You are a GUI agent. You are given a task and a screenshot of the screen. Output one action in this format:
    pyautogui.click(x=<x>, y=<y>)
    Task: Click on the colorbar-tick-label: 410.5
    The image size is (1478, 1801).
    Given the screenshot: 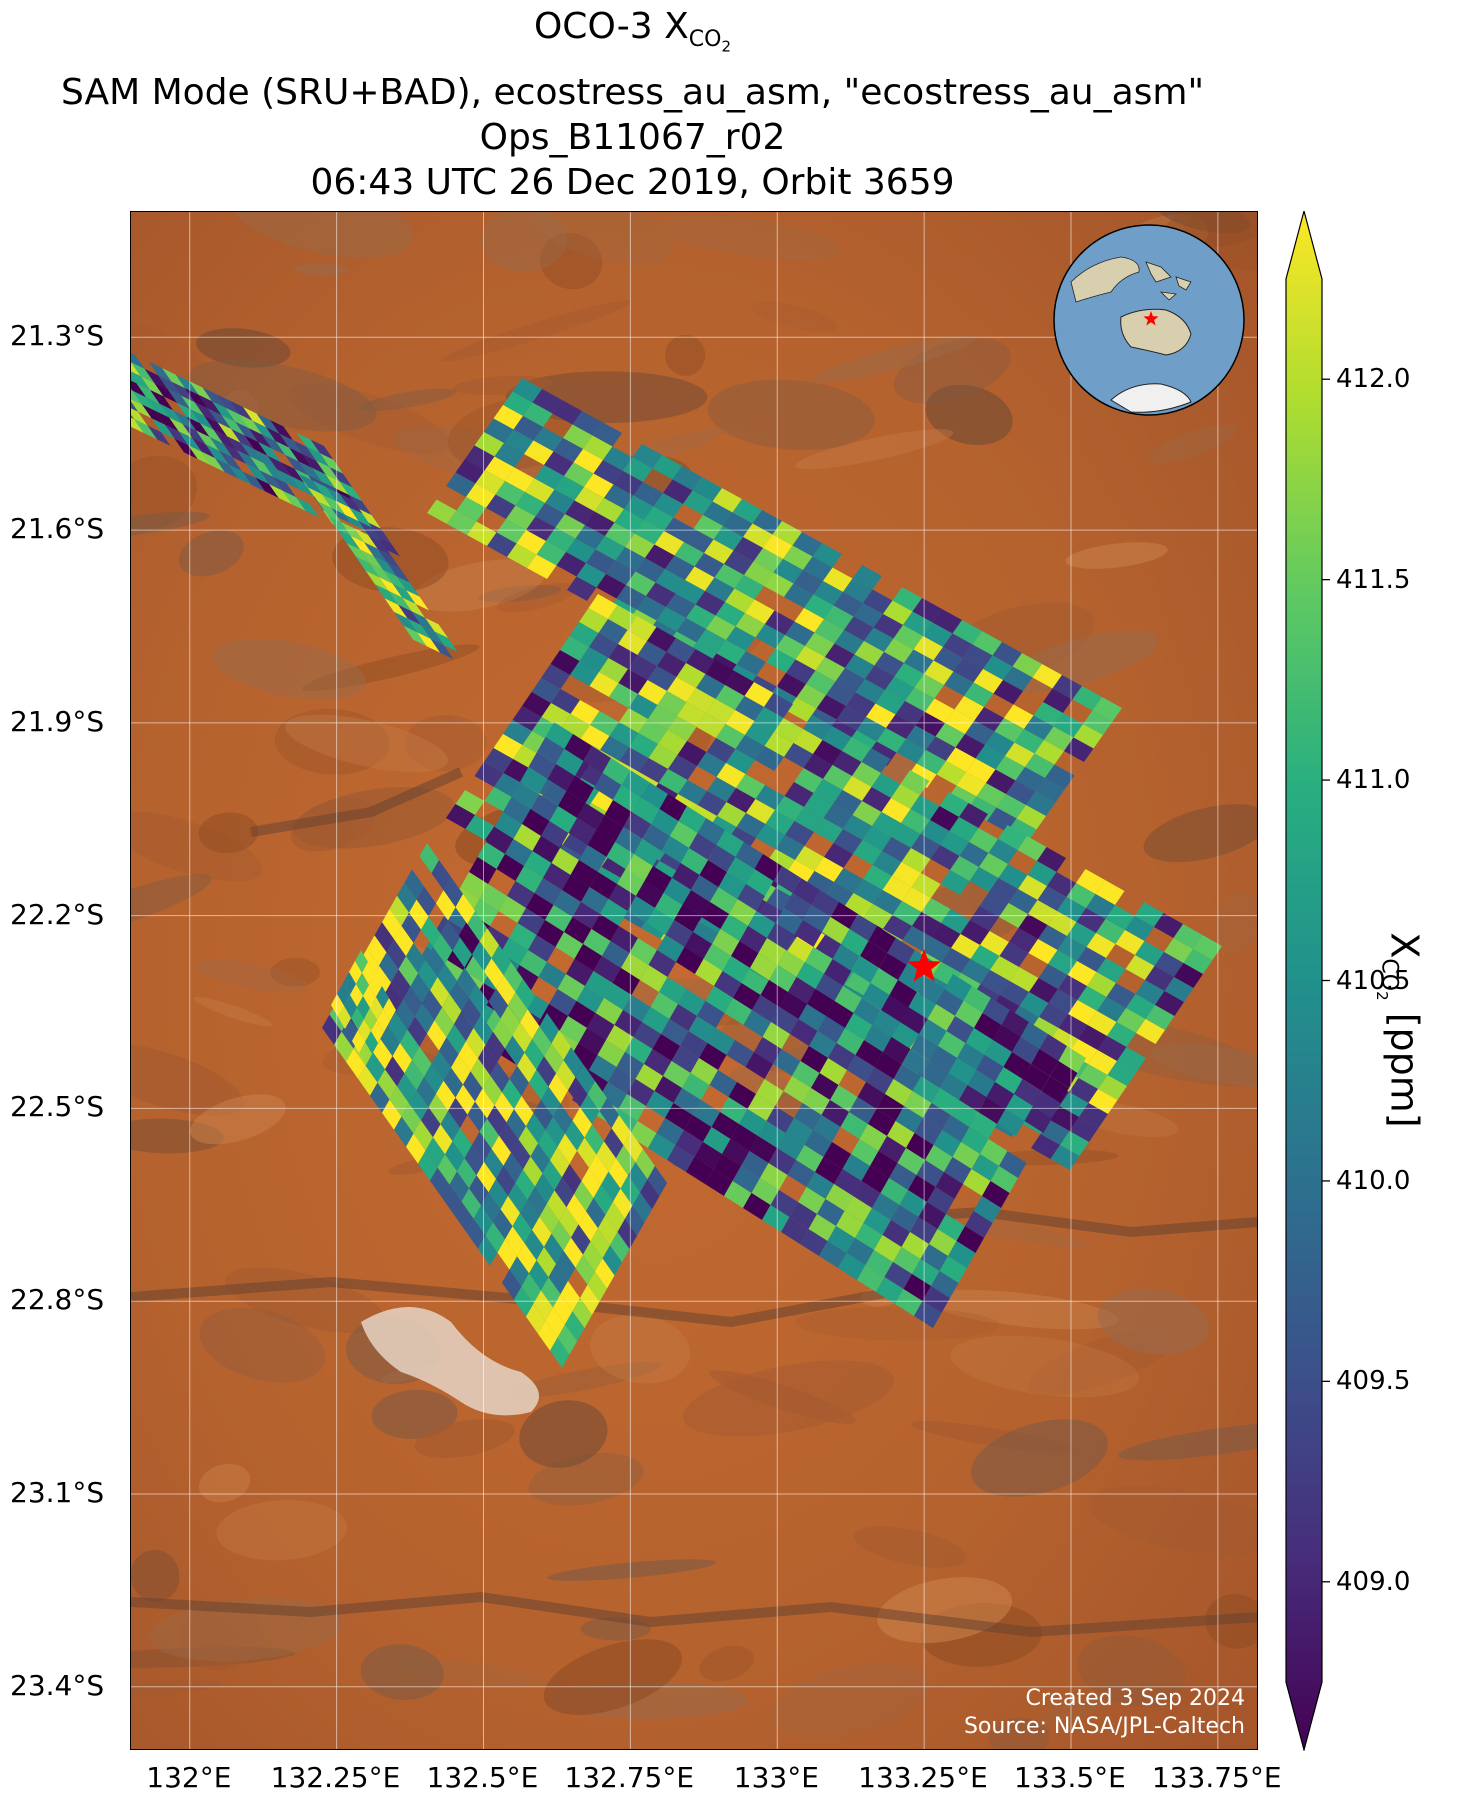 What is the action you would take?
    pyautogui.click(x=1373, y=980)
    